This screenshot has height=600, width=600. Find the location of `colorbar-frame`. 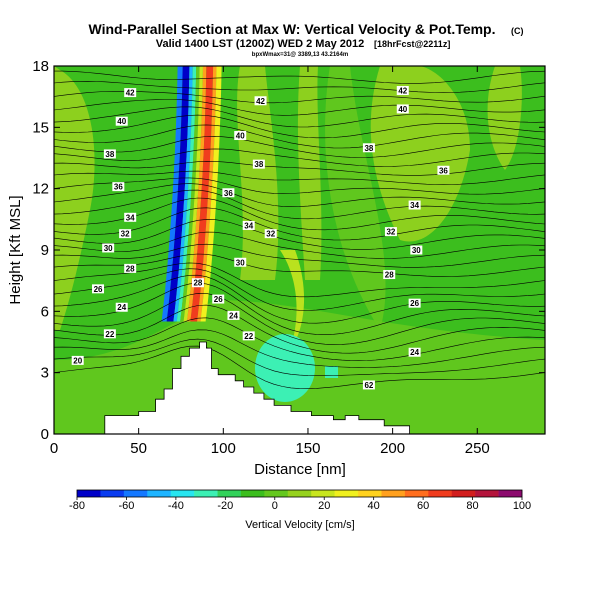

colorbar-frame is located at coordinates (299, 493).